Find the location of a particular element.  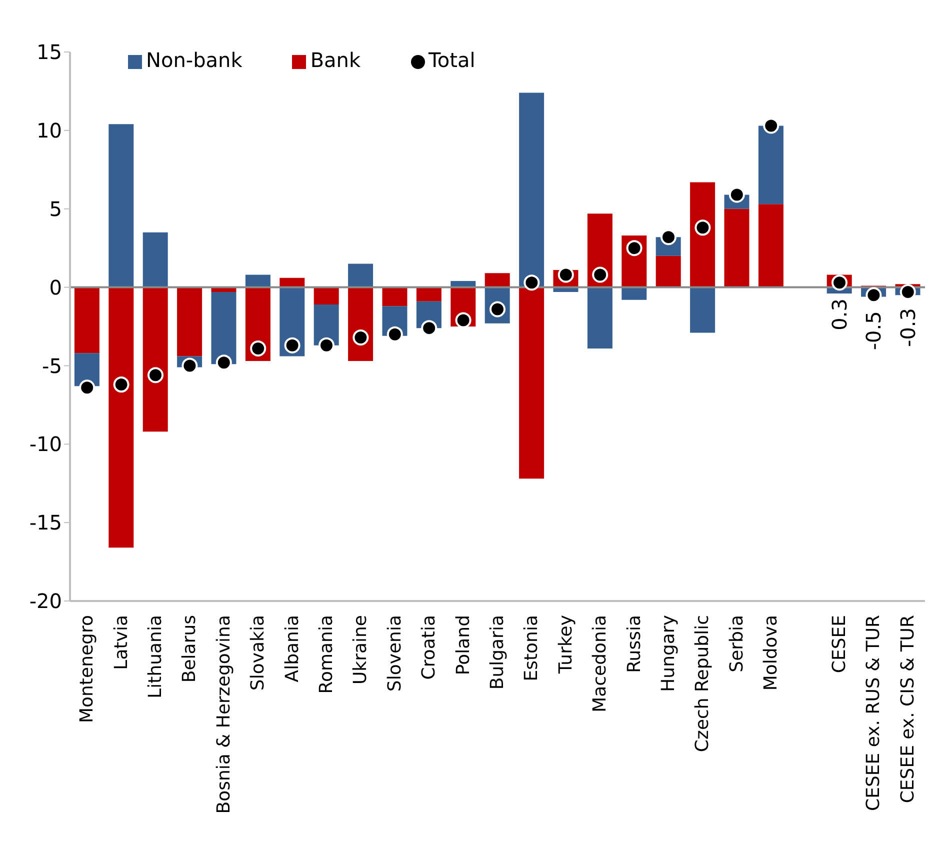

y-tick-label: 10 is located at coordinates (49, 130).